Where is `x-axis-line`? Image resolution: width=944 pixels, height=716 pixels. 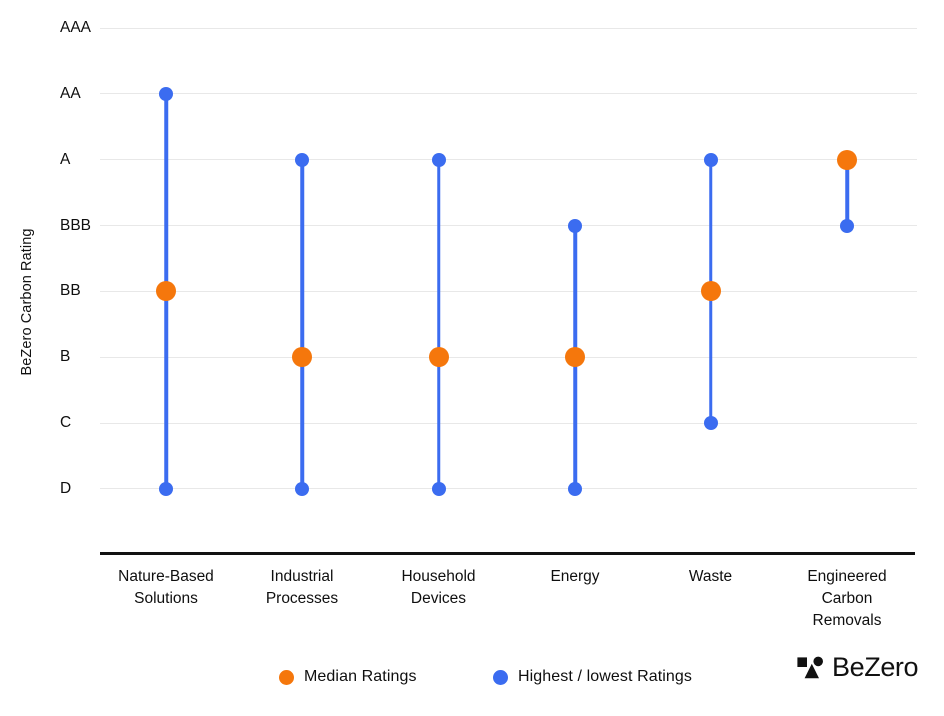 x-axis-line is located at coordinates (507, 553).